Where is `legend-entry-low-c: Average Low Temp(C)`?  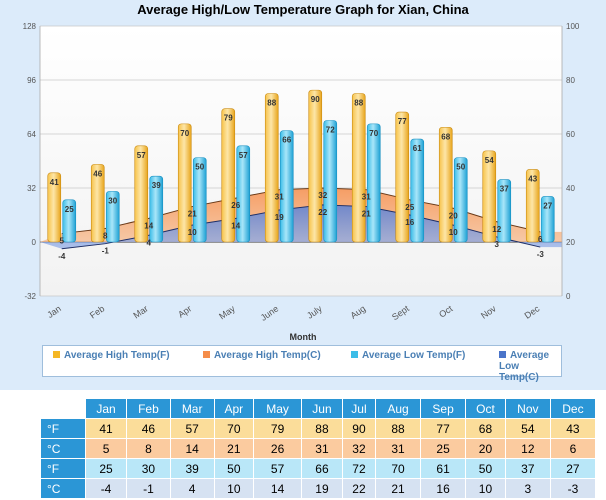
legend-entry-low-c: Average Low Temp(C) is located at coordinates (529, 366).